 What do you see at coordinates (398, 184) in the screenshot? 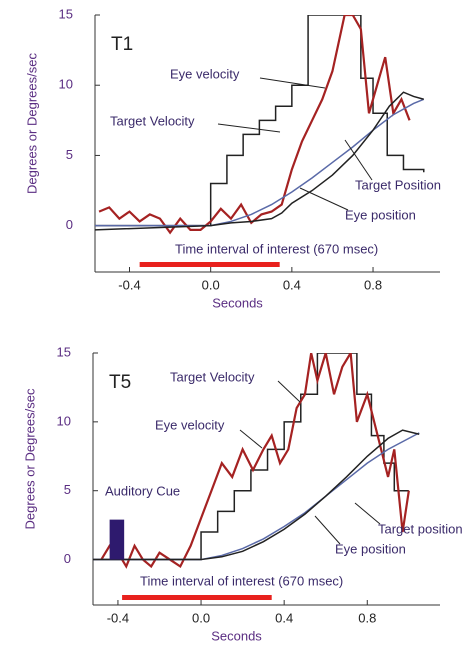
I see `annotation: Target Position` at bounding box center [398, 184].